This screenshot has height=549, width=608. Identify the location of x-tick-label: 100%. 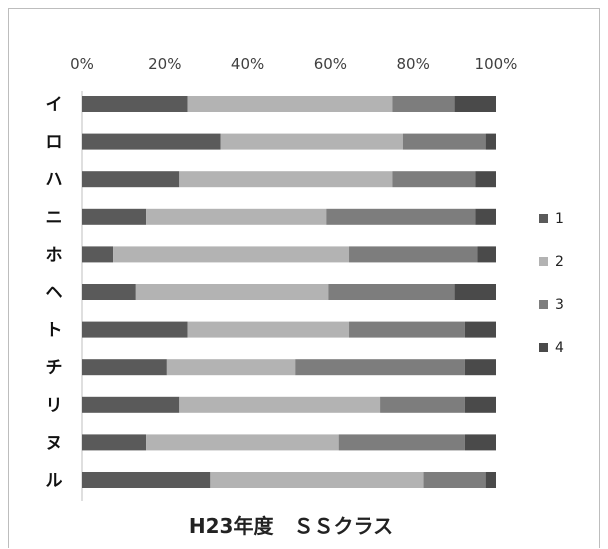
(496, 64).